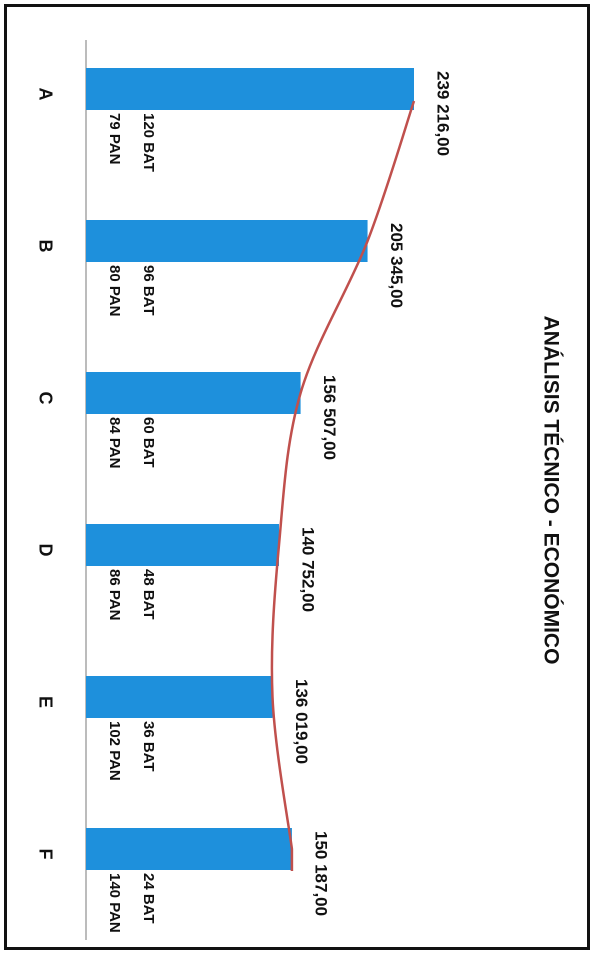 This screenshot has width=600, height=960. Describe the element at coordinates (308, 569) in the screenshot. I see `value-label-d: 140 752,00` at that location.